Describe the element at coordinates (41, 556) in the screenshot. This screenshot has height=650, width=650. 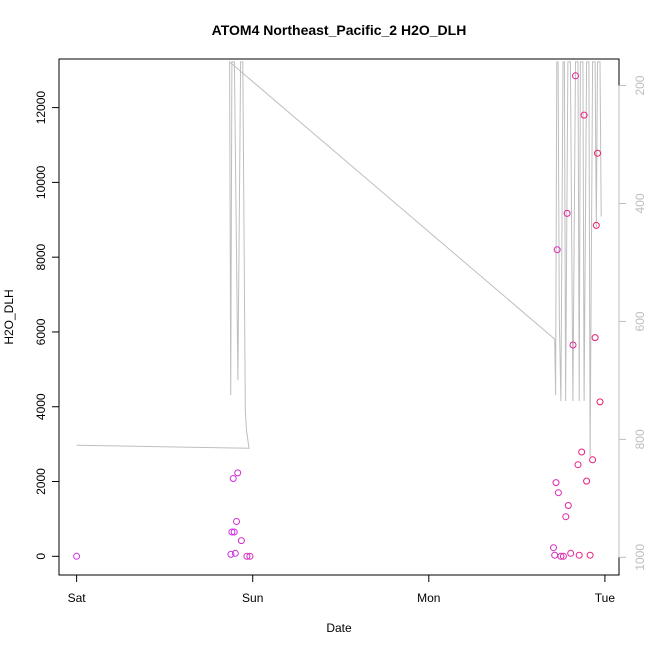
I see `y-tick-label: 0` at that location.